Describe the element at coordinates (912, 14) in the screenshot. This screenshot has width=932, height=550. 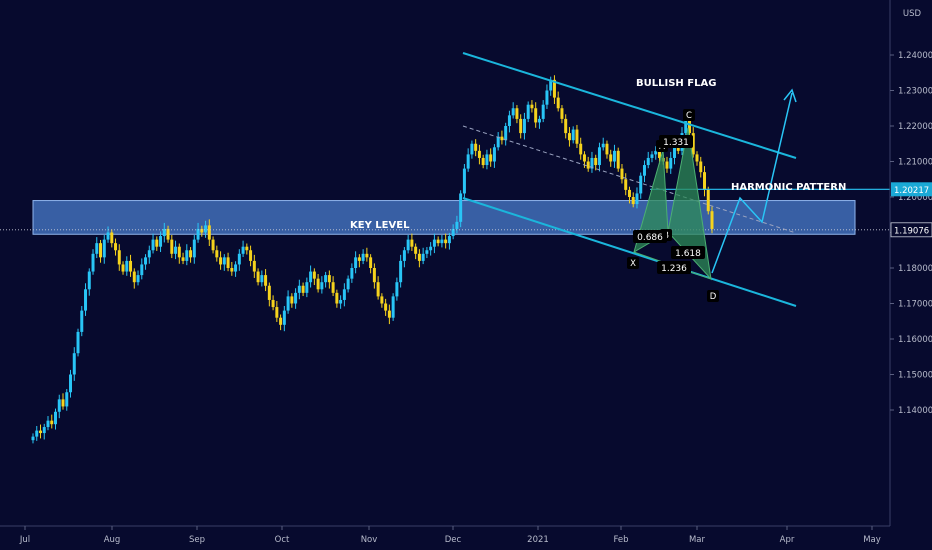
I see `currency-label: USD` at that location.